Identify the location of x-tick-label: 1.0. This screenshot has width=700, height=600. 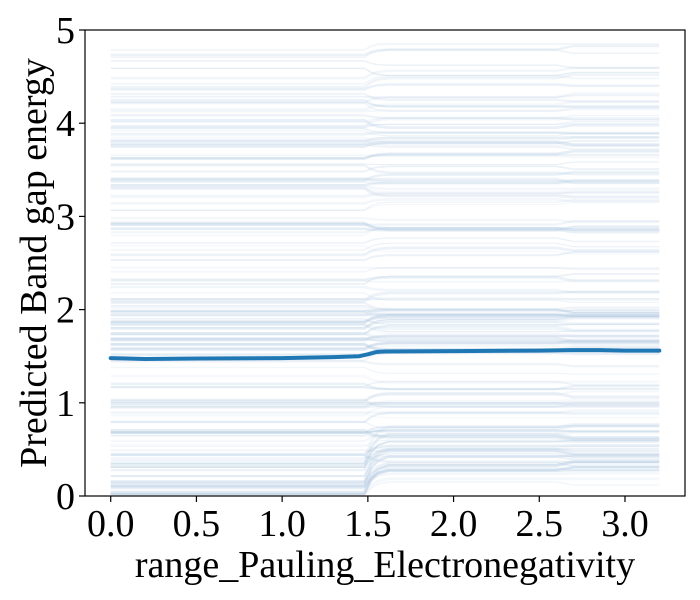
(282, 524).